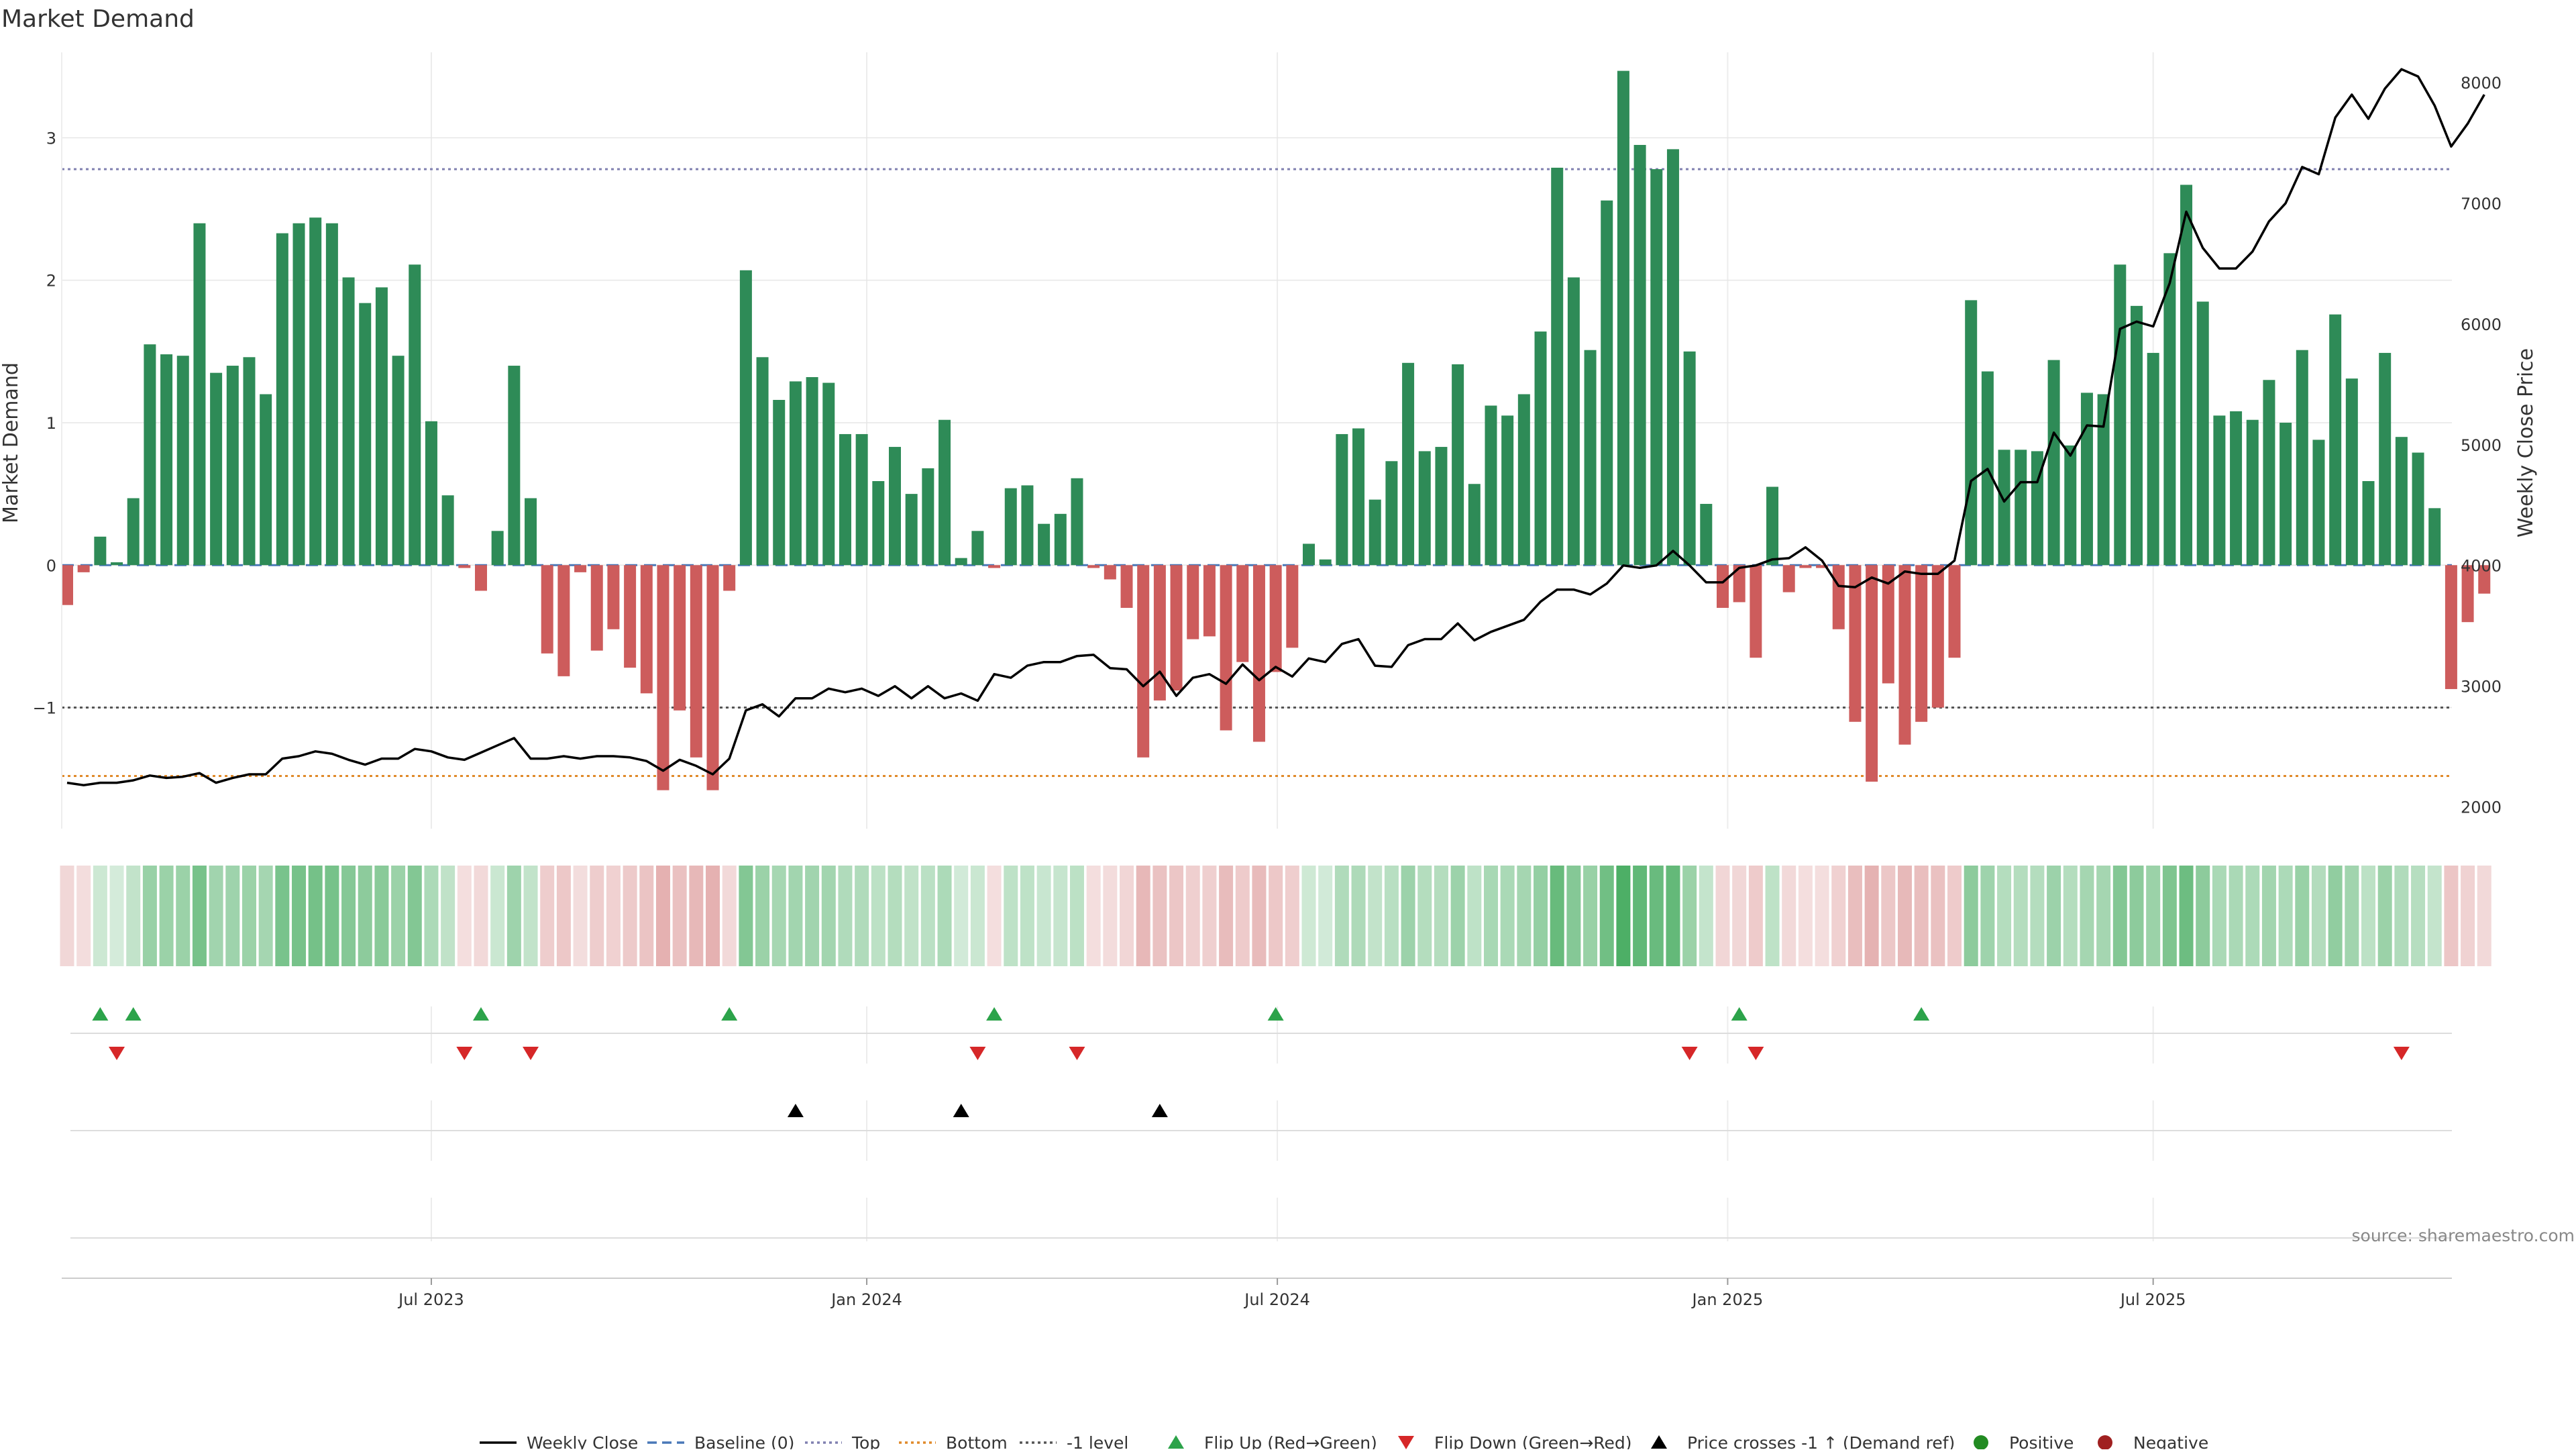 The height and width of the screenshot is (1452, 2576). I want to click on legend-label: Flip Down (Green→Red), so click(1533, 1441).